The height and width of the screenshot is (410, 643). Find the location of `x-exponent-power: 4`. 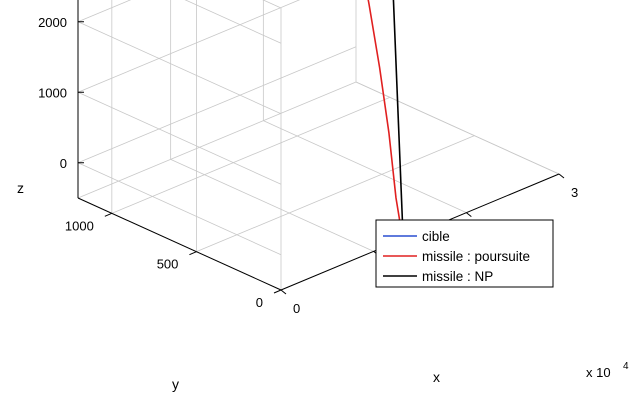

x-exponent-power: 4 is located at coordinates (626, 366).